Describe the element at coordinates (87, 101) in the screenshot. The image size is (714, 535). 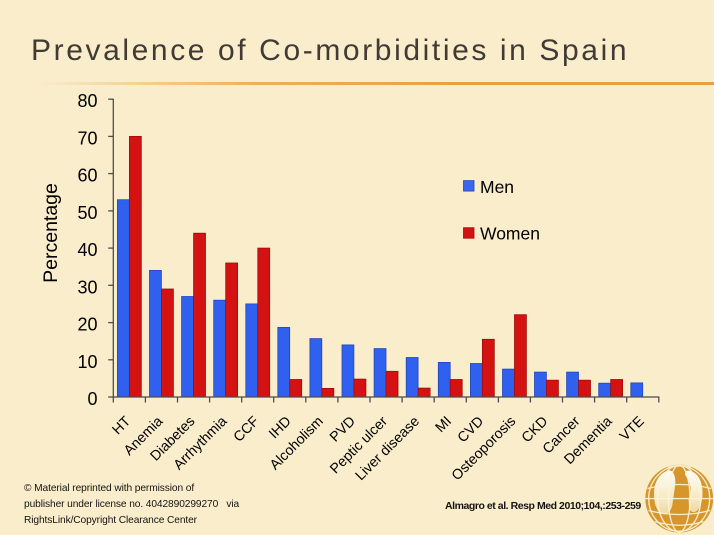
I see `svg-text: 80` at that location.